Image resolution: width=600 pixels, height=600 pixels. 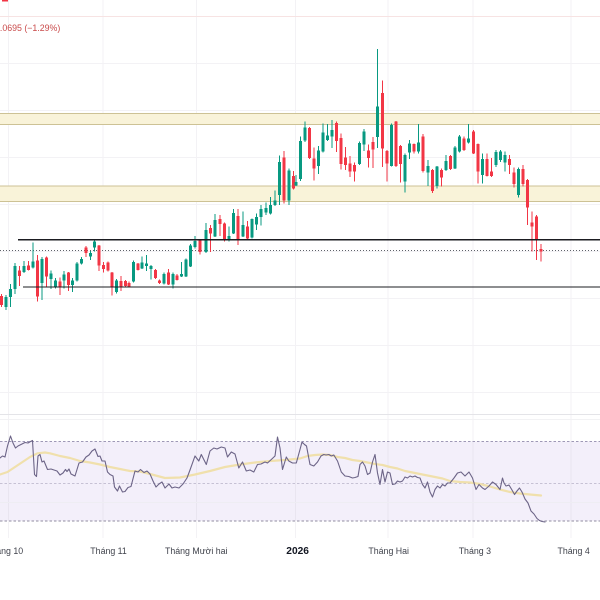 I want to click on svg-text: Tháng Hai, so click(x=388, y=551).